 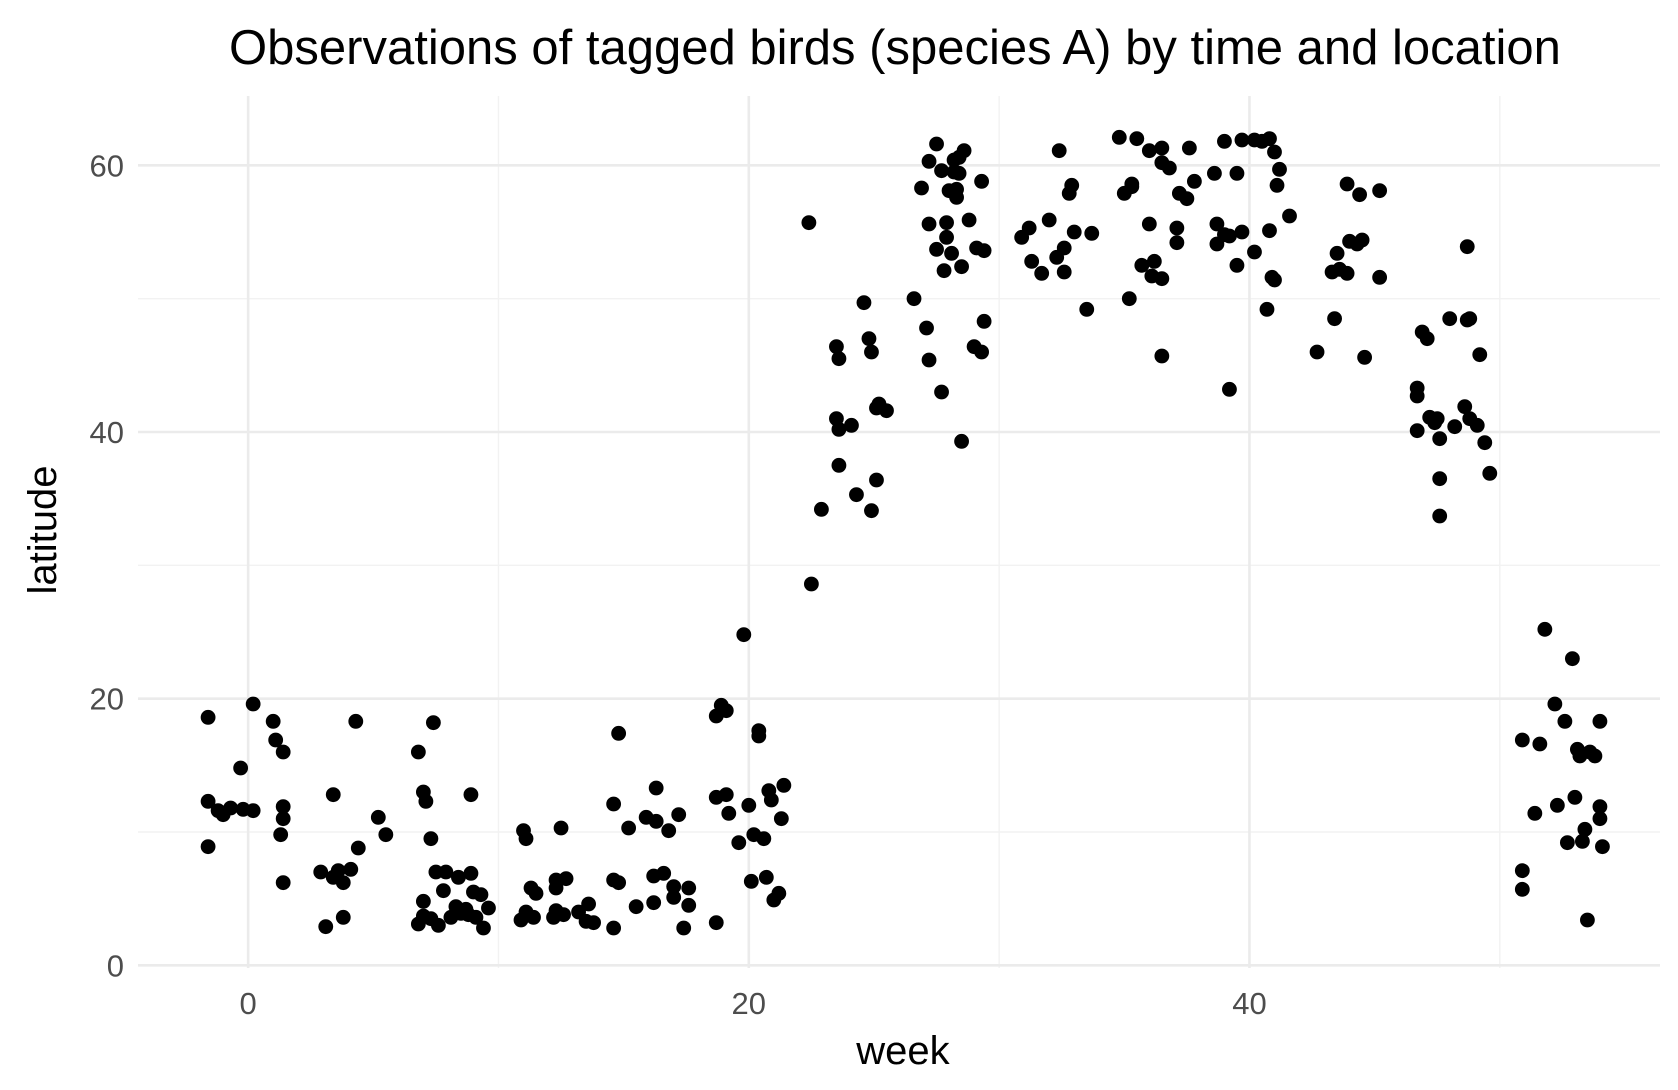 I want to click on x-axis-title: week, so click(x=902, y=1051).